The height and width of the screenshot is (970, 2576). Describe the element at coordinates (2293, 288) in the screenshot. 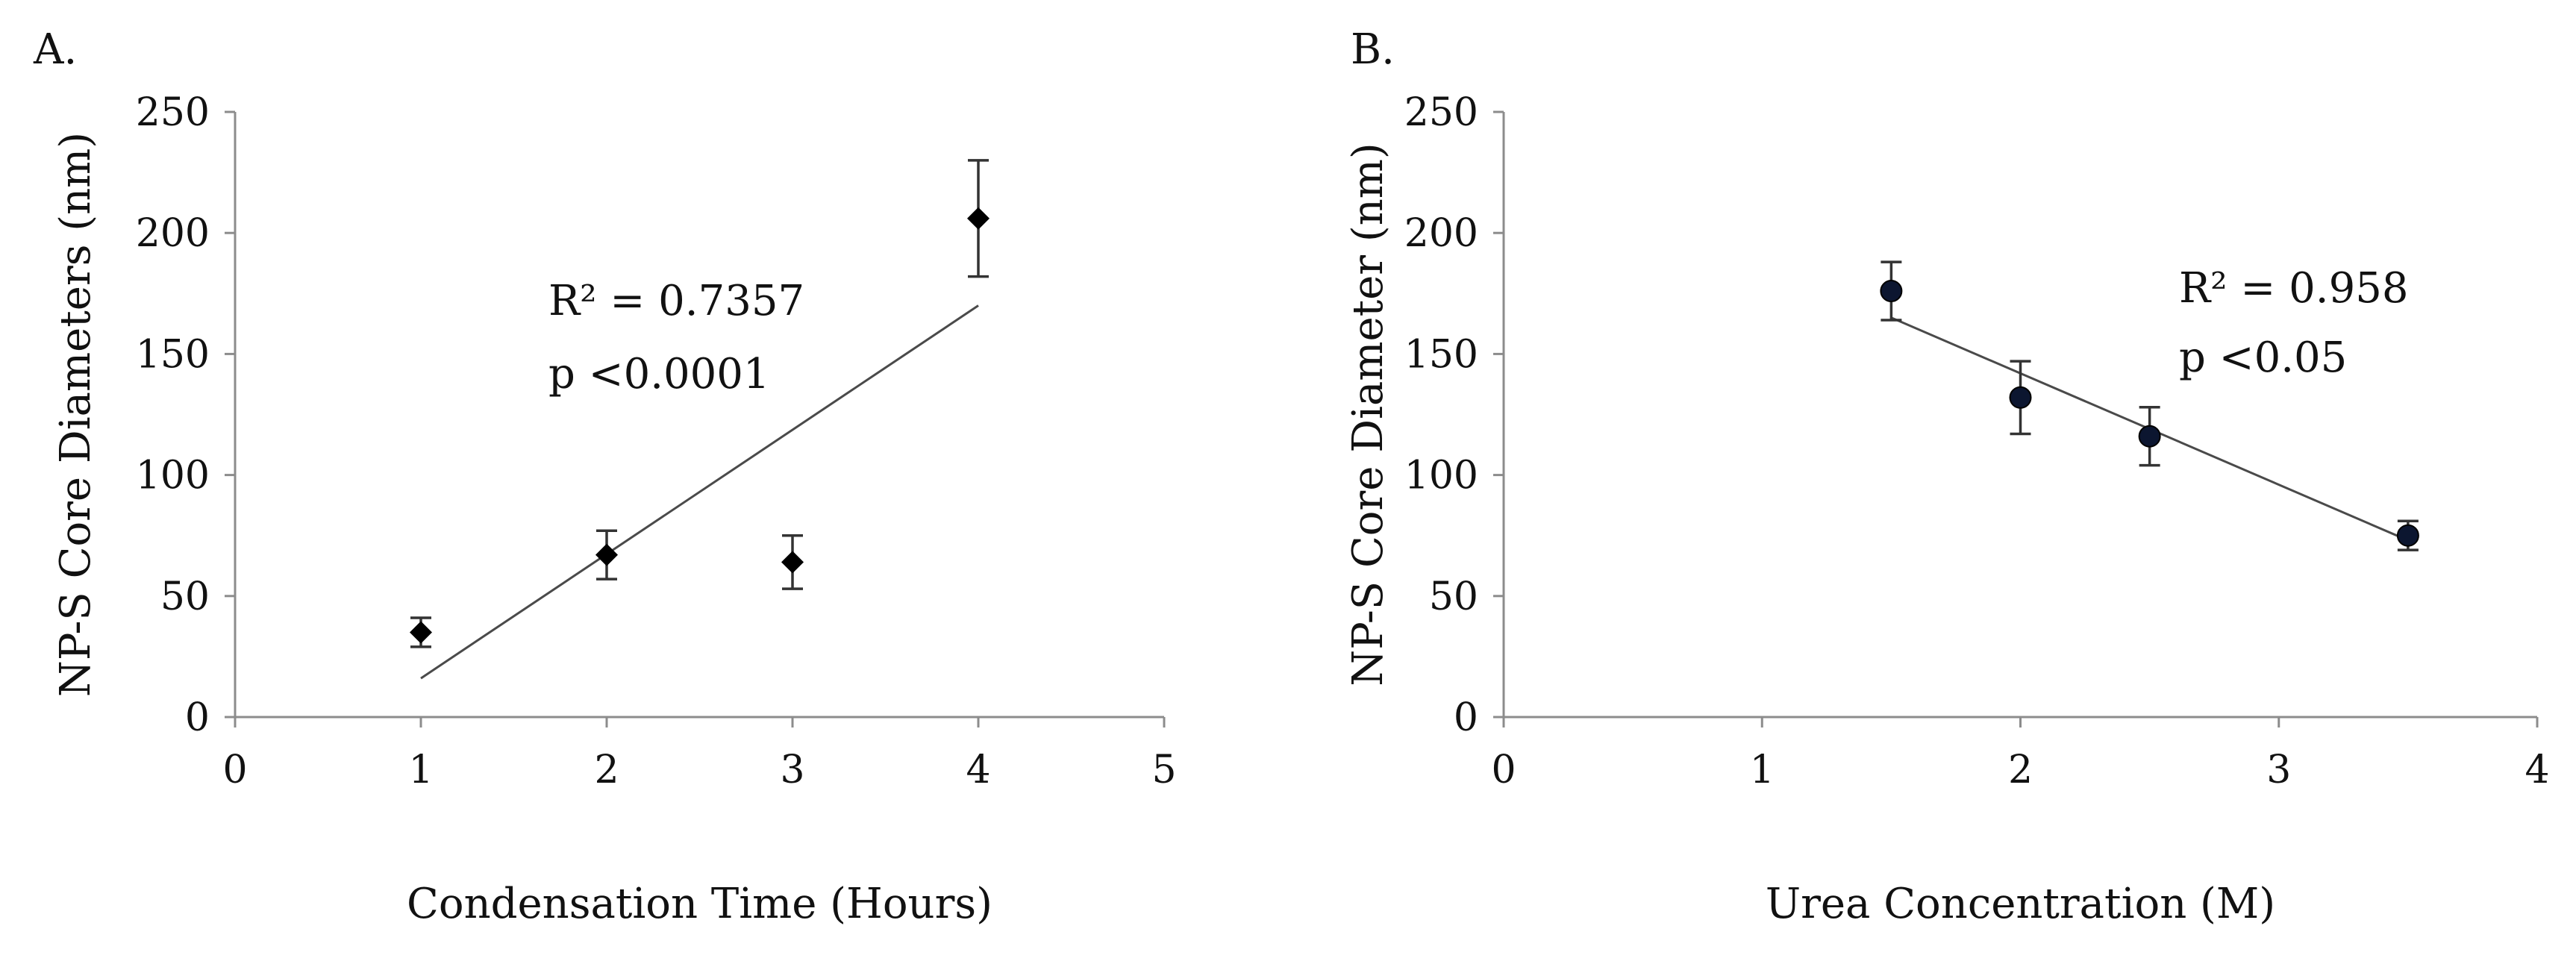

I see `r-squared-annotation: R² = 0.958` at that location.